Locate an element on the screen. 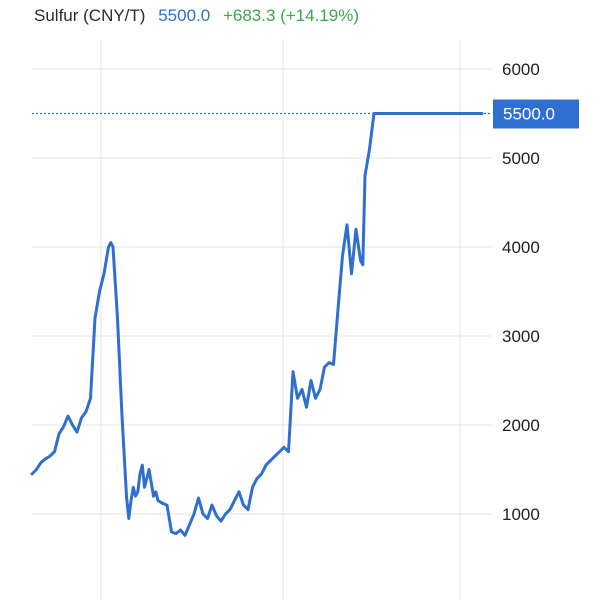 The width and height of the screenshot is (600, 600). current-price-badge: 5500.0 is located at coordinates (536, 114).